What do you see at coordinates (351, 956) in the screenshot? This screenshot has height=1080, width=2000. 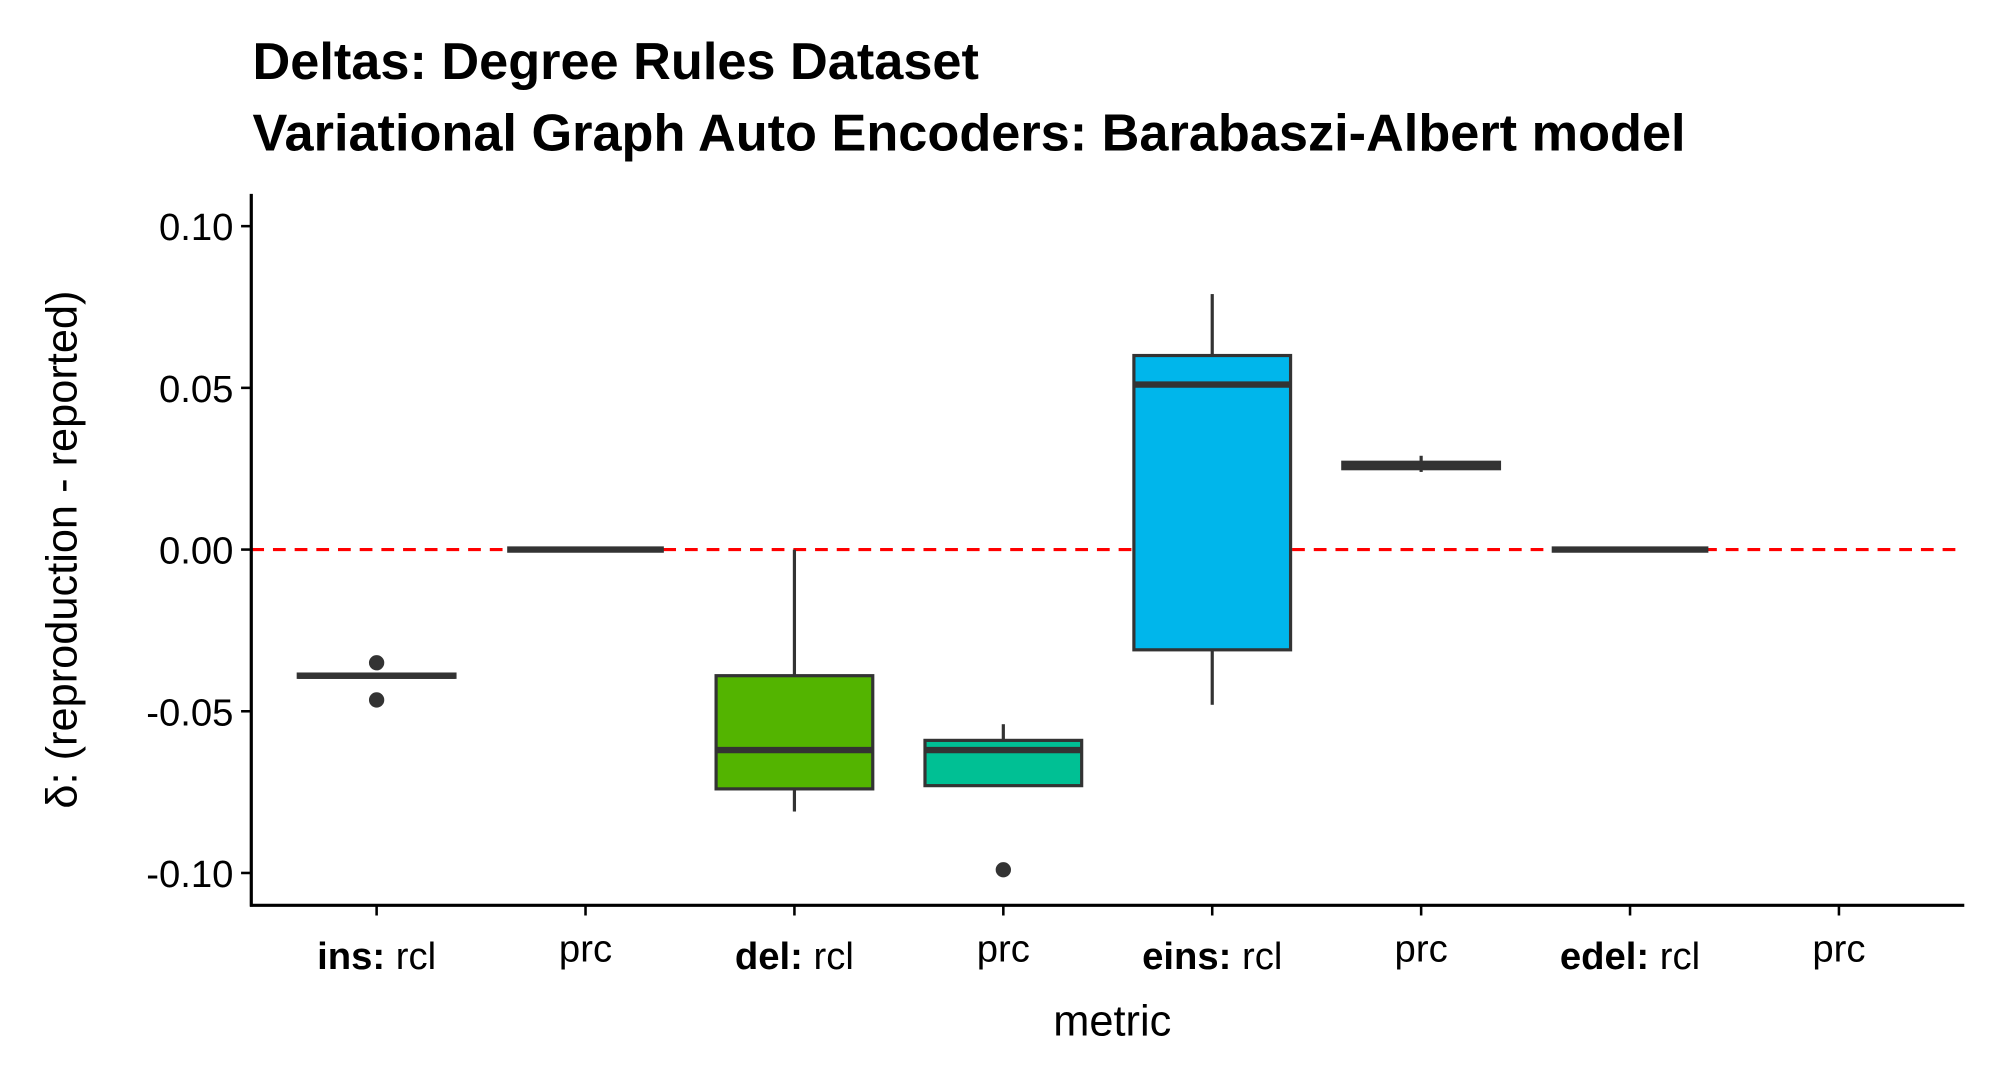 I see `x-tick-group: ins:` at bounding box center [351, 956].